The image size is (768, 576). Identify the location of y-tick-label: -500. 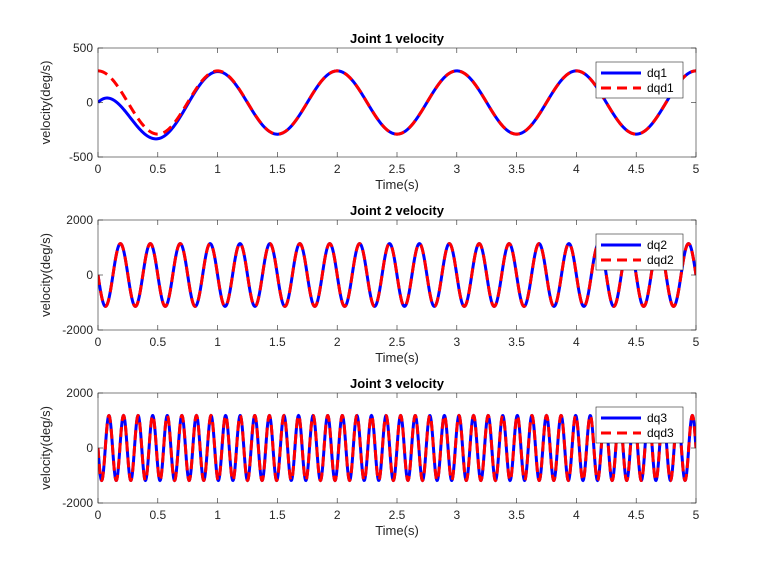
(81, 157).